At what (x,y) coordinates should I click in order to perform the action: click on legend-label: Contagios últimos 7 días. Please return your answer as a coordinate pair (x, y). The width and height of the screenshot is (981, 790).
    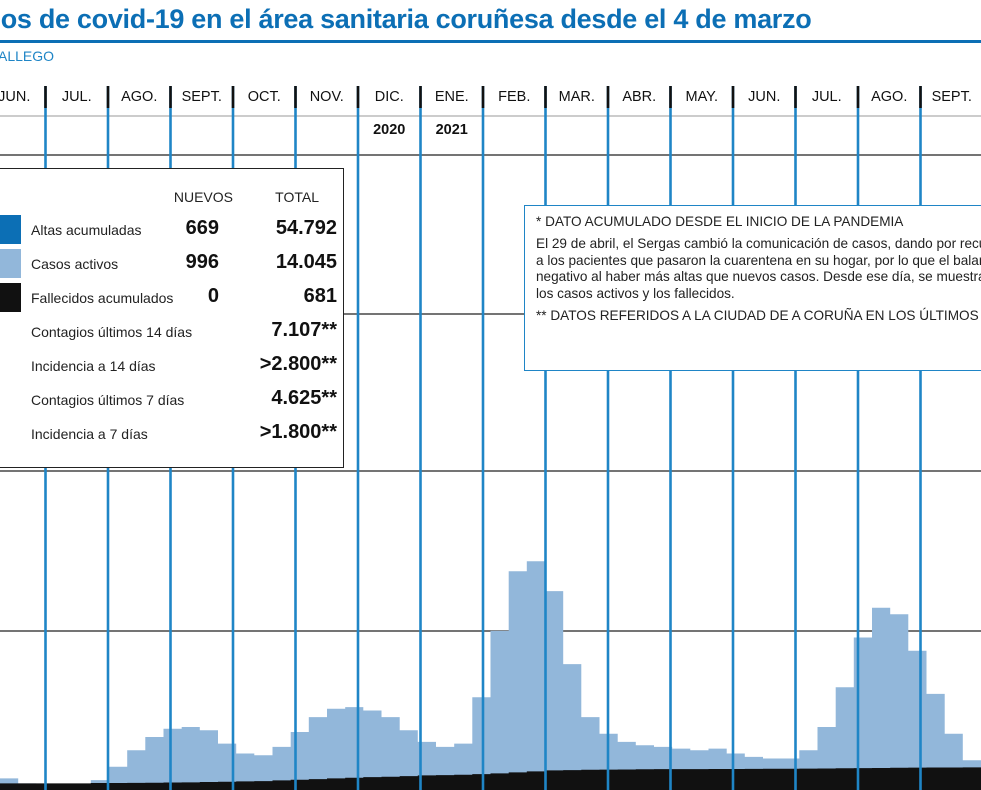
    Looking at the image, I should click on (108, 400).